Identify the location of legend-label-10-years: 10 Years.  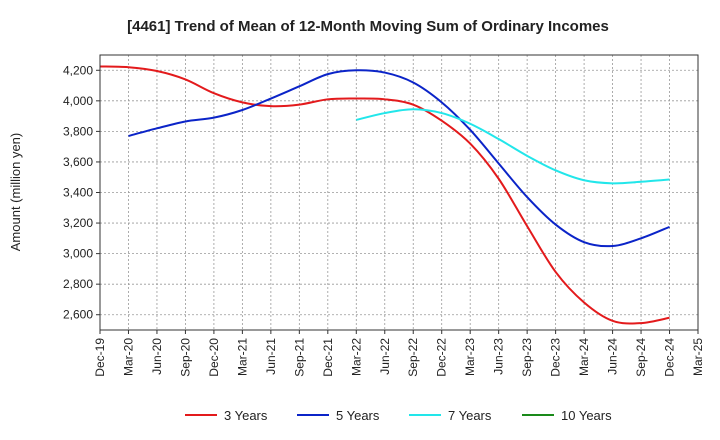
(586, 415).